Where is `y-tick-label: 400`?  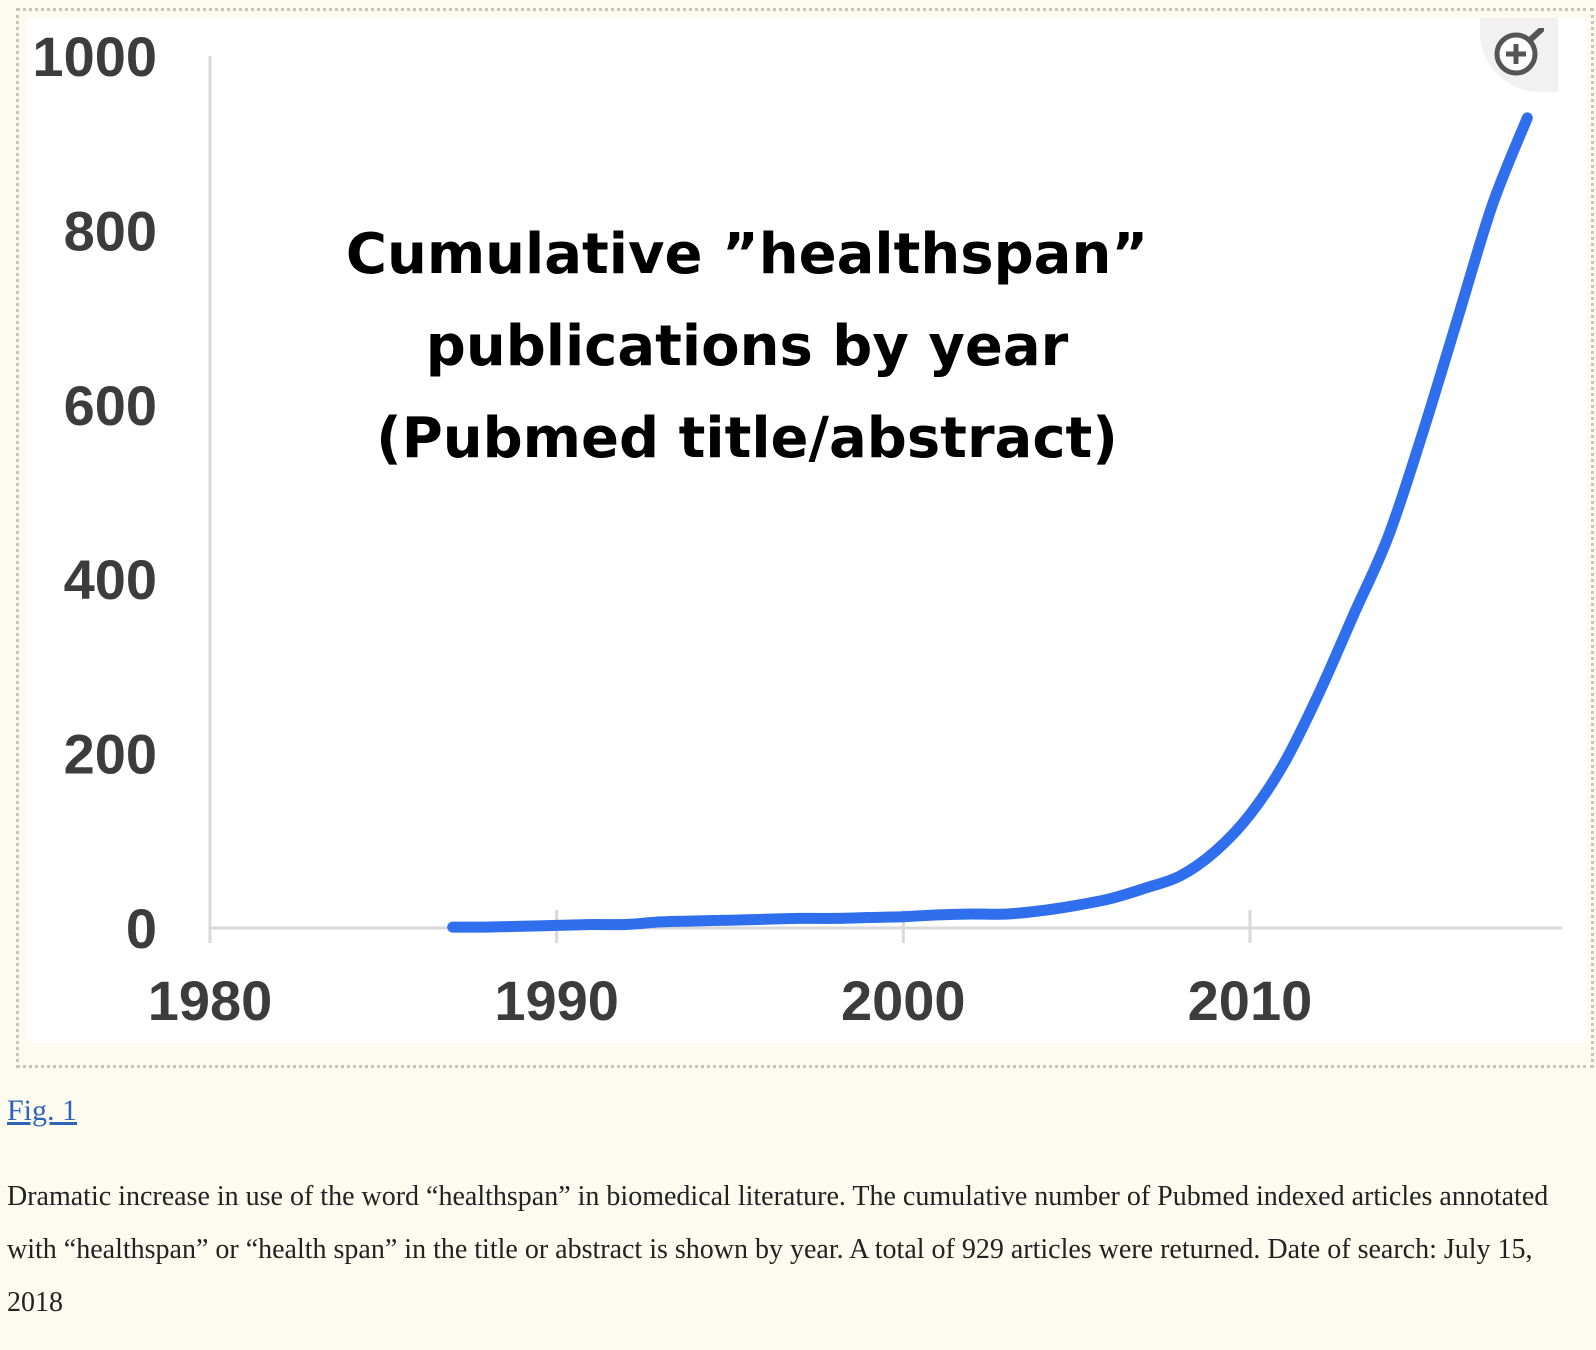 y-tick-label: 400 is located at coordinates (110, 579).